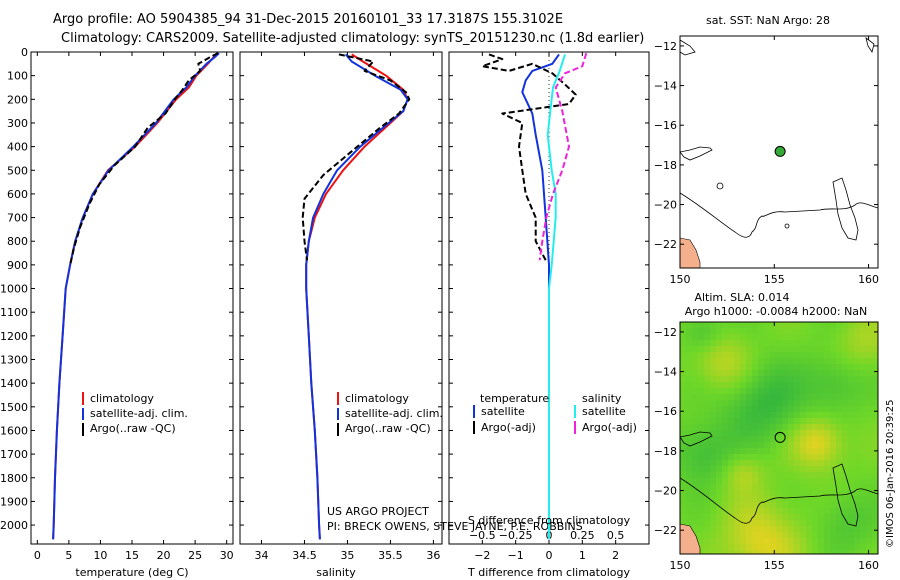  I want to click on altimetry-title-line2: Argo h1000: -0.0084 h2000: NaN, so click(776, 311).